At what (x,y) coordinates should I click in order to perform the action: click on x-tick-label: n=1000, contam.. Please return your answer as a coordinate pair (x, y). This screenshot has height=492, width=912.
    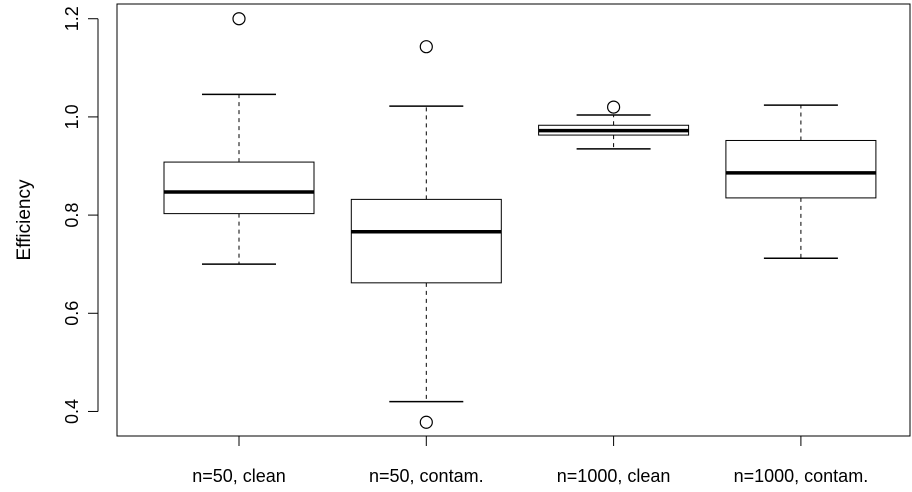
    Looking at the image, I should click on (801, 476).